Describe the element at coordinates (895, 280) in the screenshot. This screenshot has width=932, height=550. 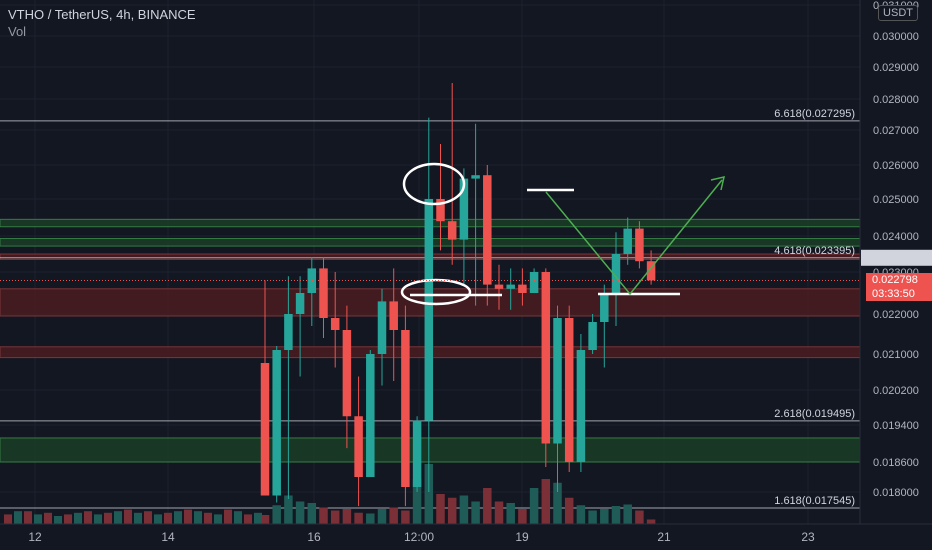
I see `last-price-value: 0.022798` at that location.